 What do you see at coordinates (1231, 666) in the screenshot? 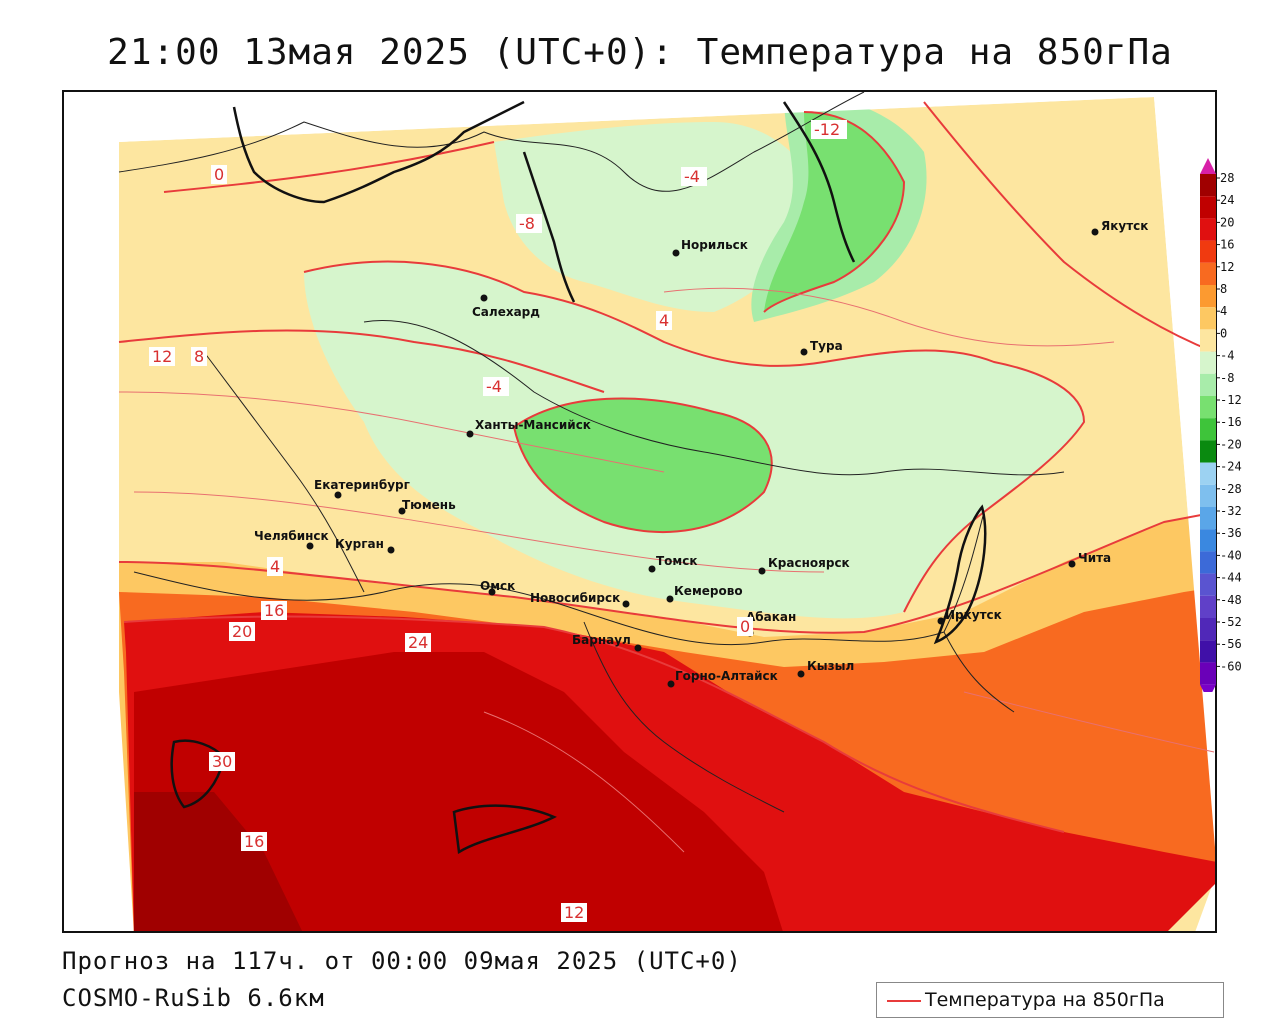
I see `colorbar-tick-label: -60` at bounding box center [1231, 666].